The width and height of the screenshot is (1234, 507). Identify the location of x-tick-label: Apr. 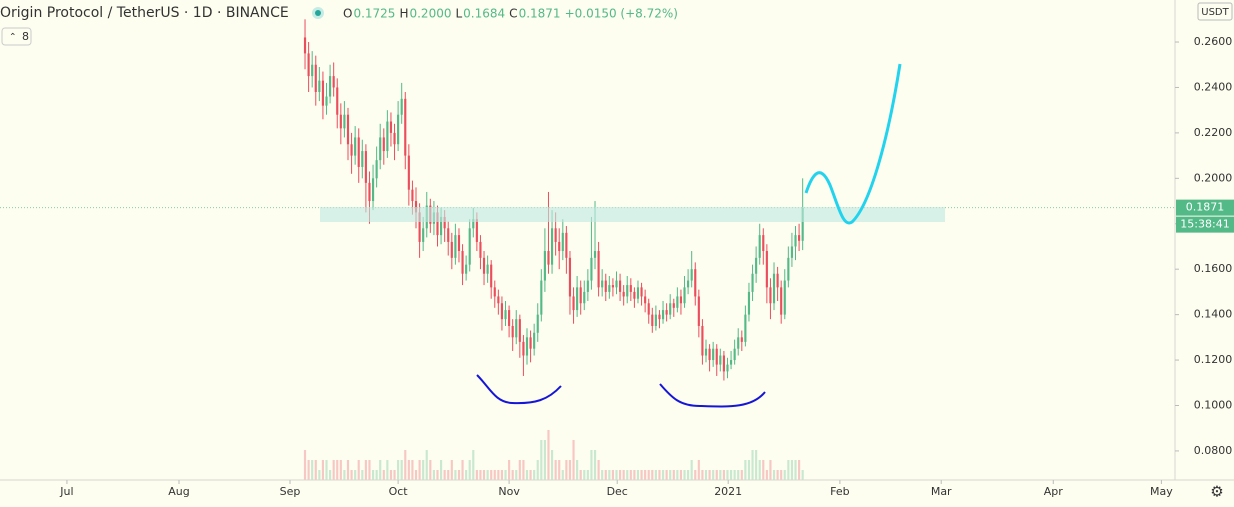
(1054, 491).